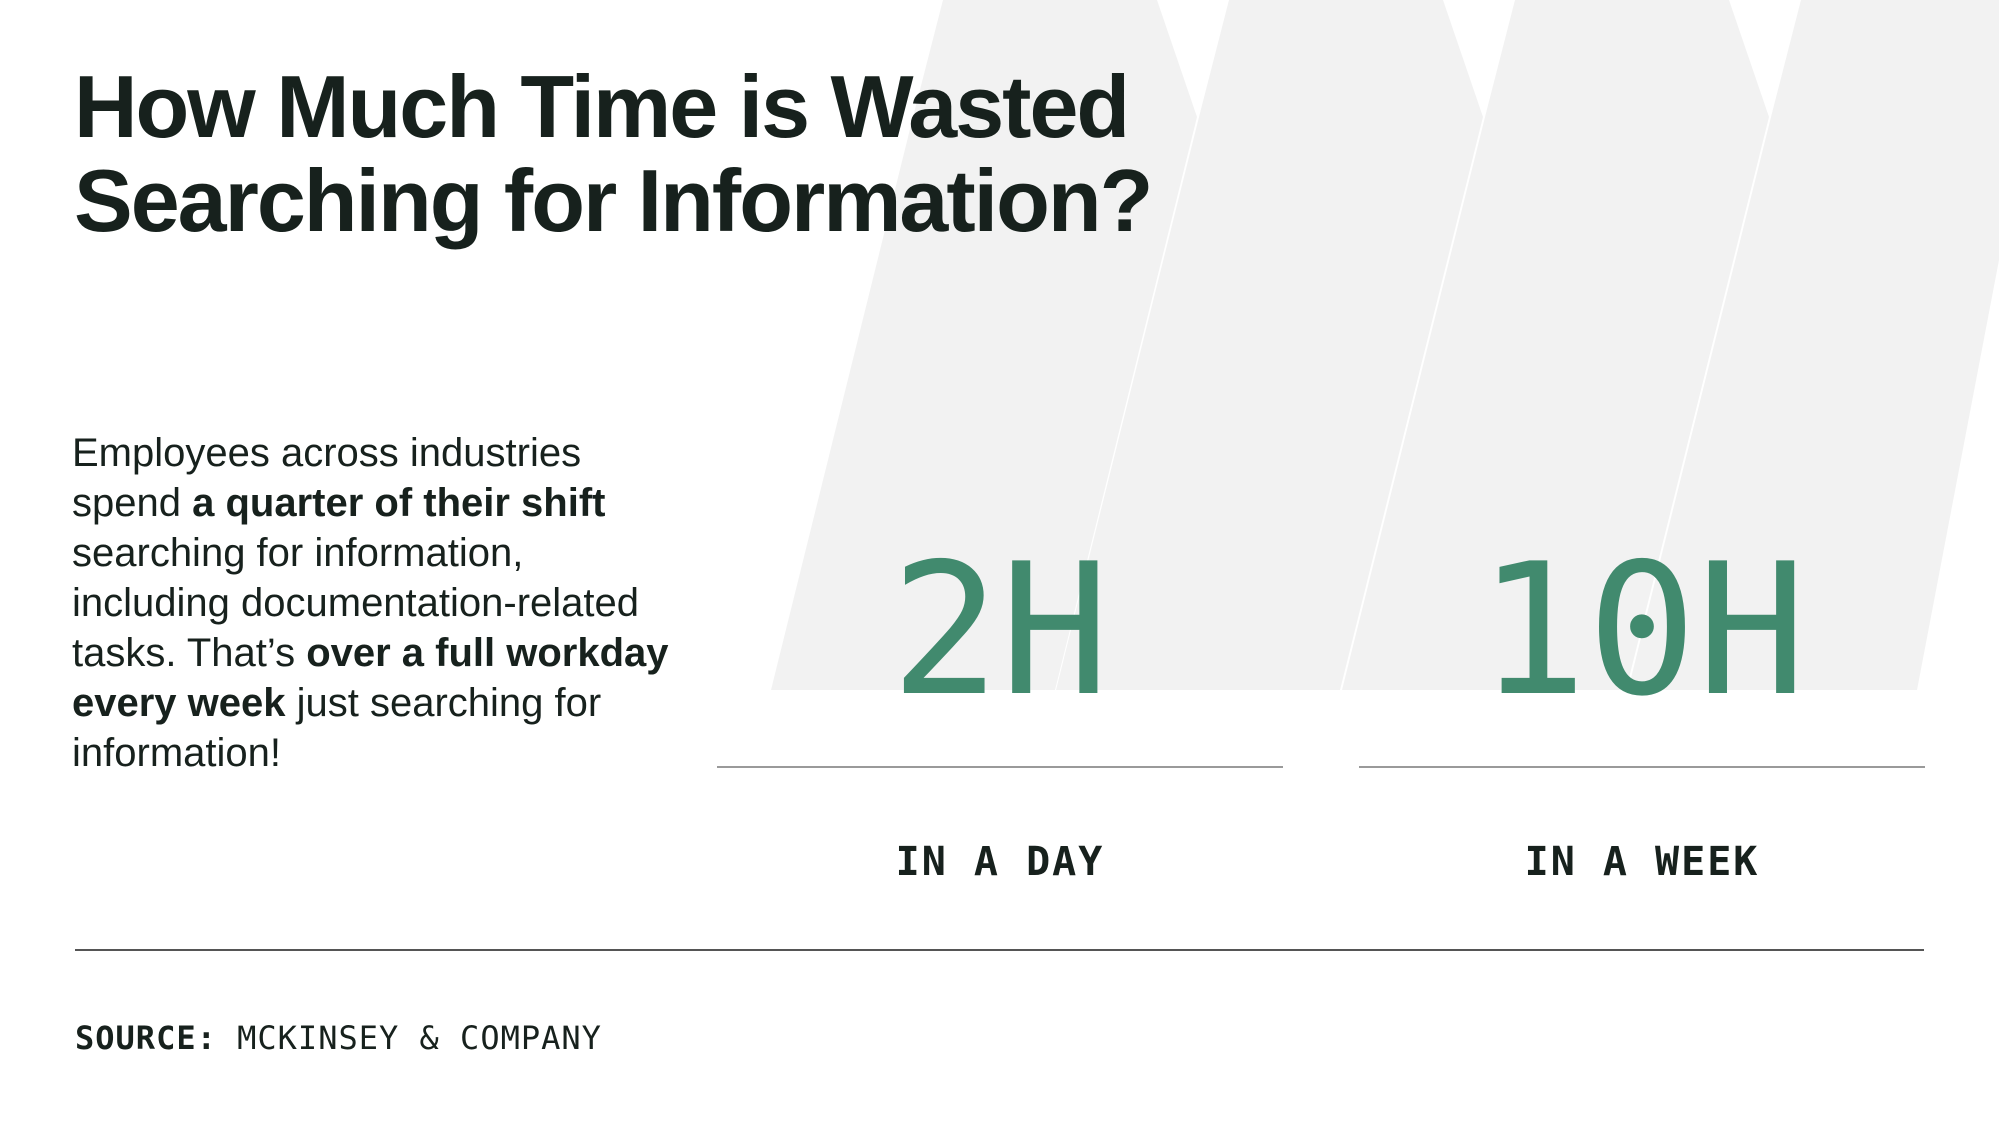 This screenshot has width=1999, height=1125. I want to click on title-line-2: Searching for Information?, so click(613, 200).